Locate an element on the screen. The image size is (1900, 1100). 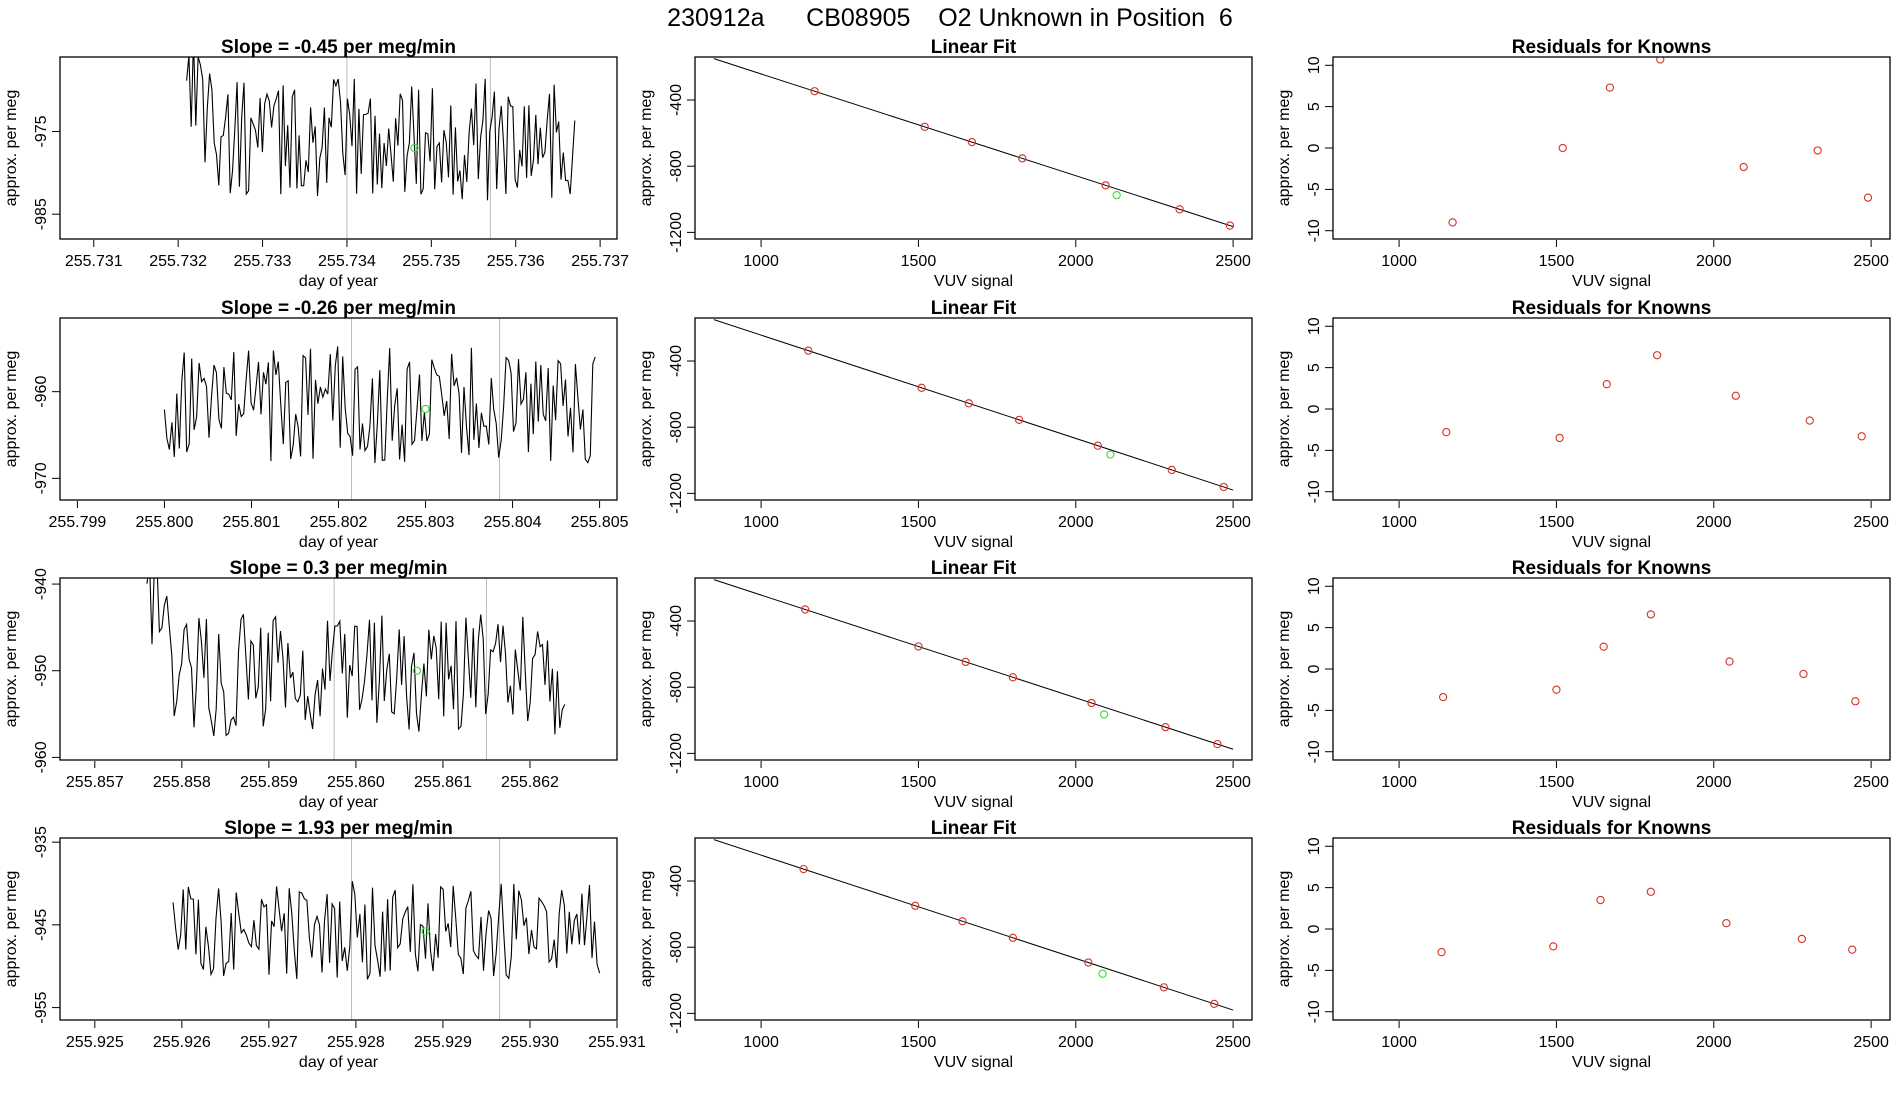
y-tick-label: -10 is located at coordinates (1314, 491).